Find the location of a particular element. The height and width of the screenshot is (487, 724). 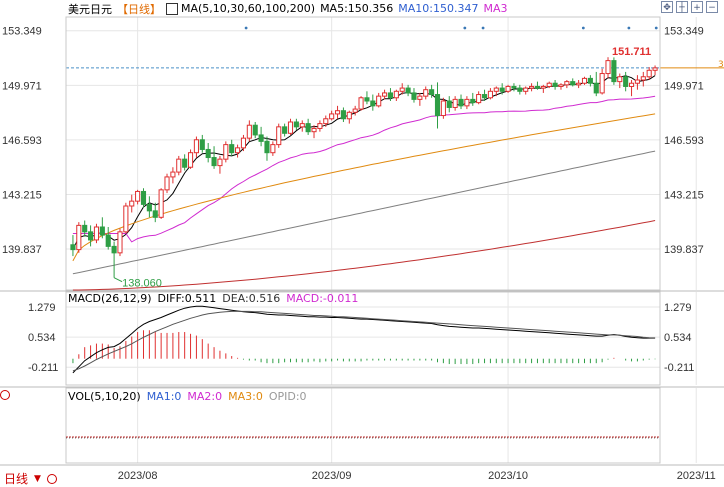

zoom-in-icon: + is located at coordinates (697, 7).